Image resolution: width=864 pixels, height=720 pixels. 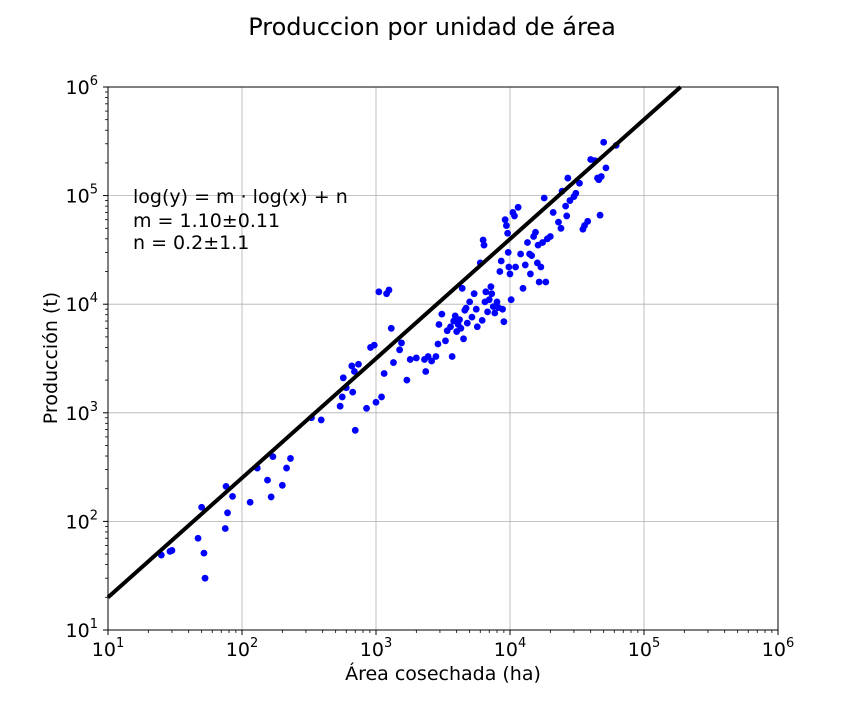 What do you see at coordinates (108, 648) in the screenshot?
I see `x-tick-label: 10¹` at bounding box center [108, 648].